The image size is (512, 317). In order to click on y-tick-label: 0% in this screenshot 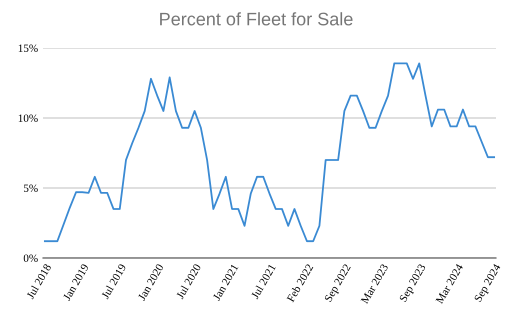, I will do `click(31, 258)`.